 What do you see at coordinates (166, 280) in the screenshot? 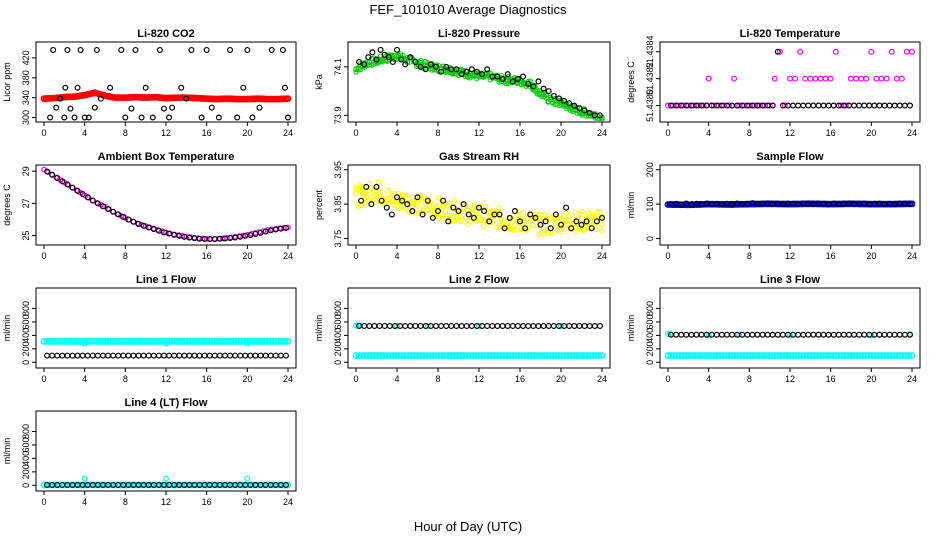
I see `panel-title: Line 1 Flow` at bounding box center [166, 280].